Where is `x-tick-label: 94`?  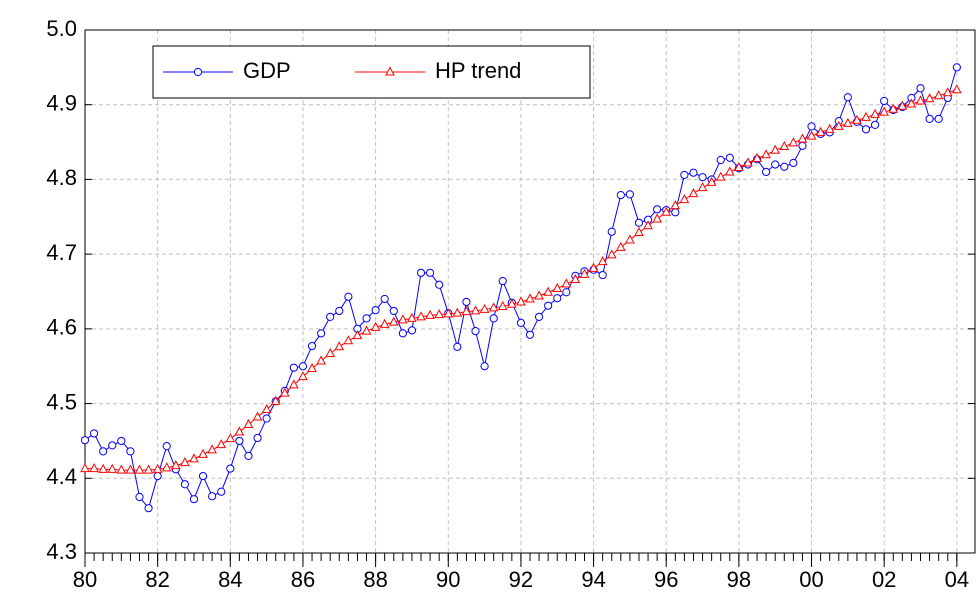 x-tick-label: 94 is located at coordinates (593, 579).